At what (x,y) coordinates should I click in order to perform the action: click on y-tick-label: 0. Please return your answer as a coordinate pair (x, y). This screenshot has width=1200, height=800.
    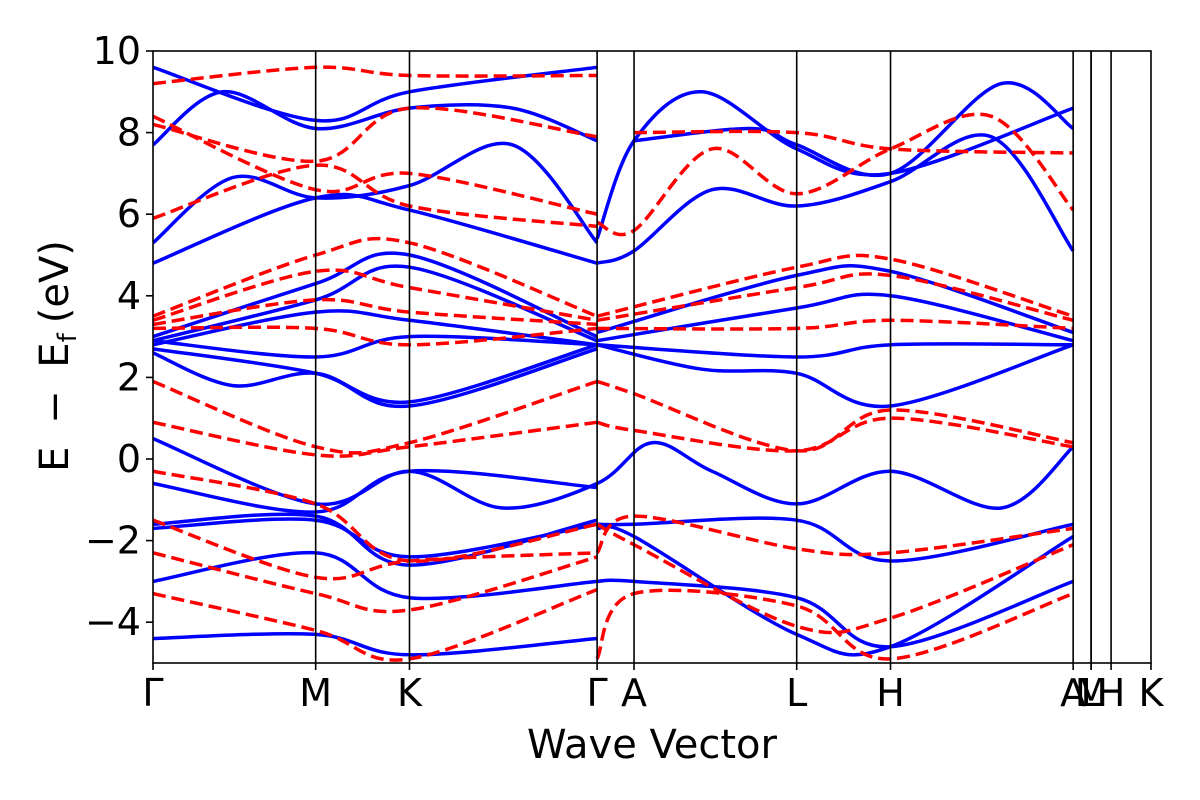
    Looking at the image, I should click on (129, 459).